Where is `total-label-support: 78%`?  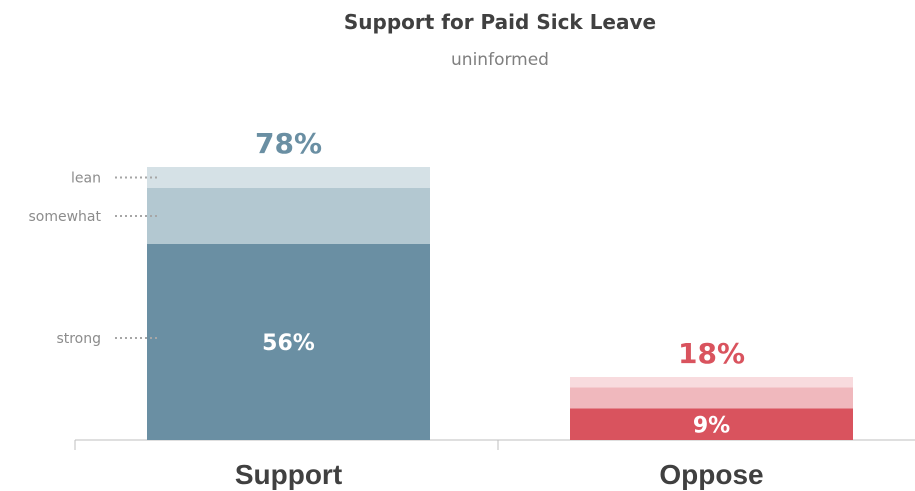
total-label-support: 78% is located at coordinates (288, 143).